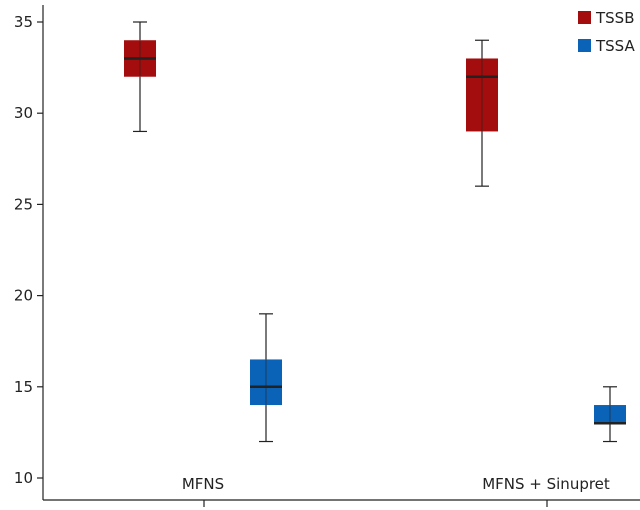 This screenshot has height=510, width=640. I want to click on legend-swatch-tssa, so click(584, 45).